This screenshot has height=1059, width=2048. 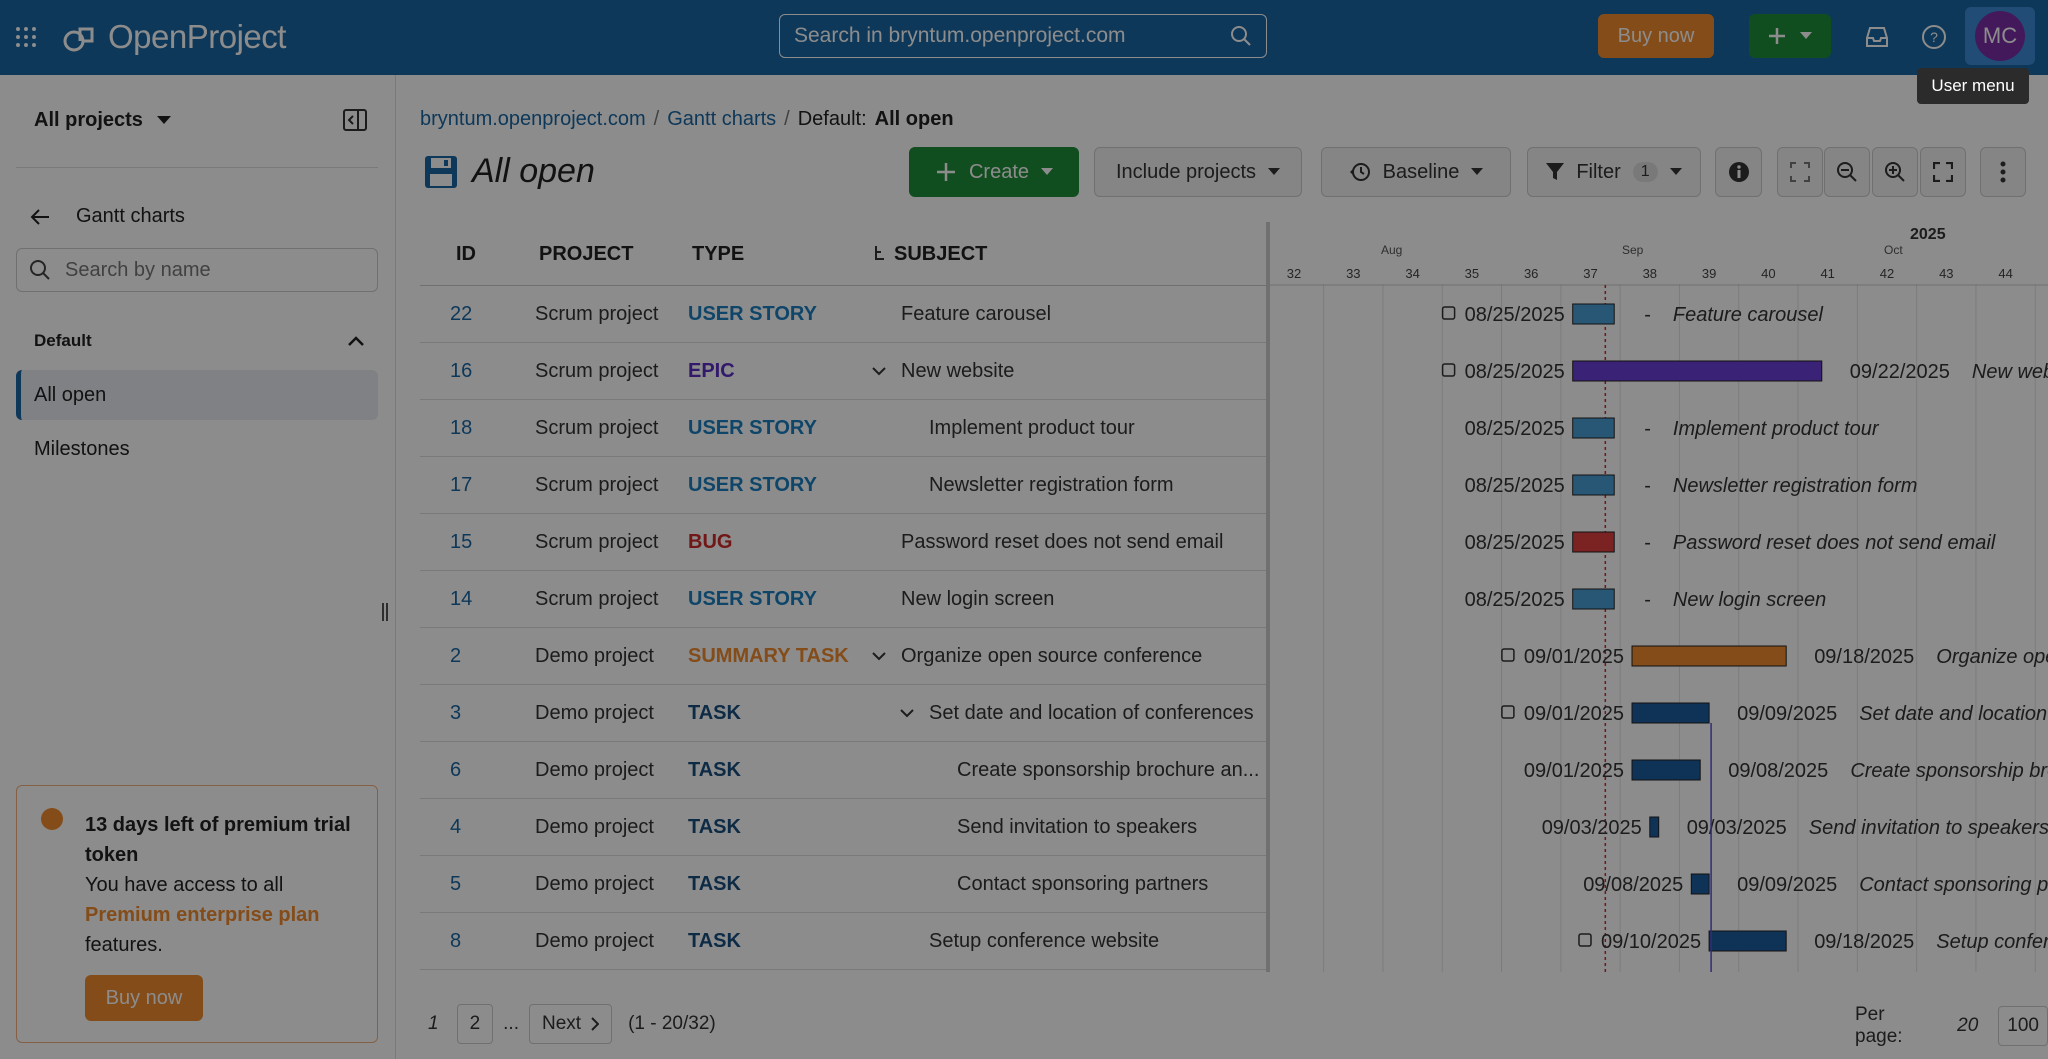 What do you see at coordinates (722, 119) in the screenshot?
I see `breadcrumb-gantt: Gantt charts` at bounding box center [722, 119].